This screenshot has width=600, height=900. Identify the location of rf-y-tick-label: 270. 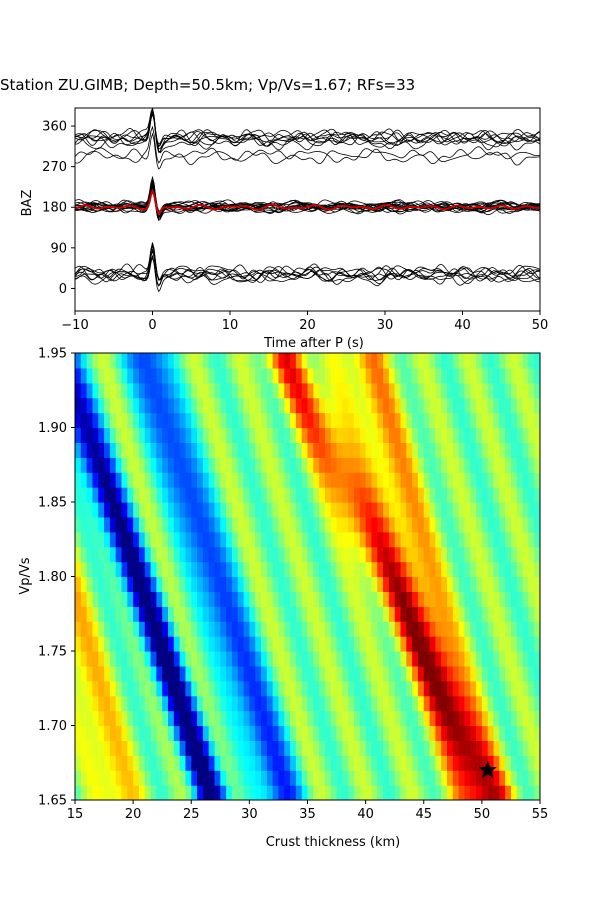
(54, 167).